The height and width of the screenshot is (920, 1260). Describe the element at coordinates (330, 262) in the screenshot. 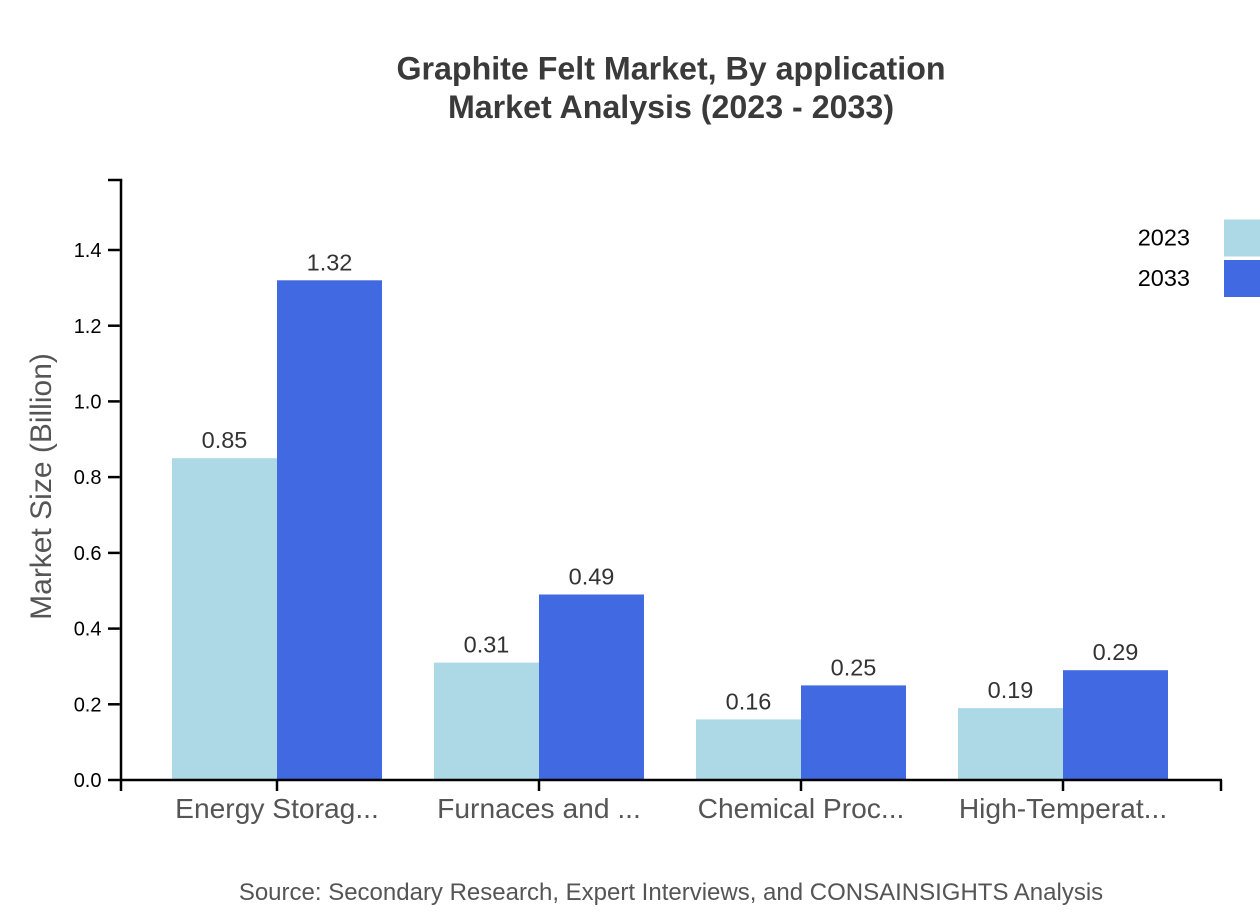

I see `svg-text: 1.32` at that location.